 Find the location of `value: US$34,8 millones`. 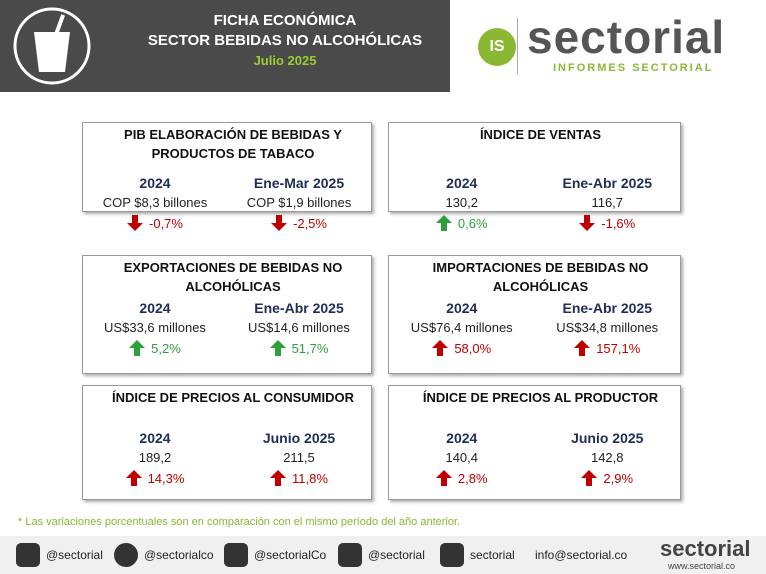

value: US$34,8 millones is located at coordinates (607, 327).